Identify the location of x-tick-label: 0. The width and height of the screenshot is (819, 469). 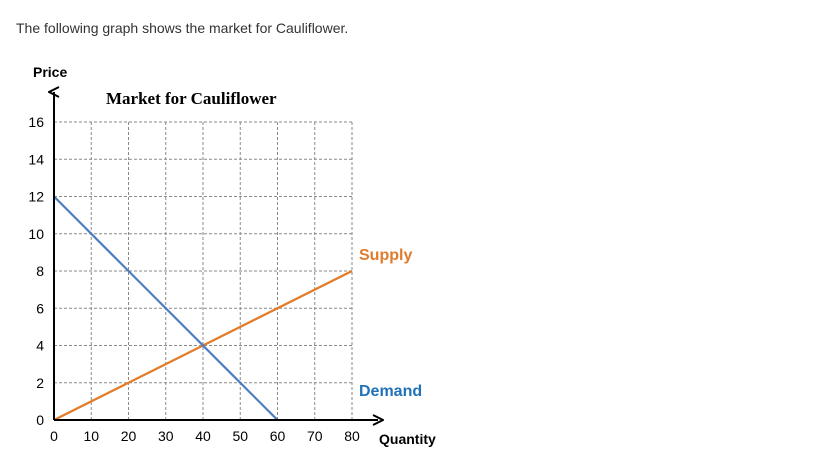
(54, 436).